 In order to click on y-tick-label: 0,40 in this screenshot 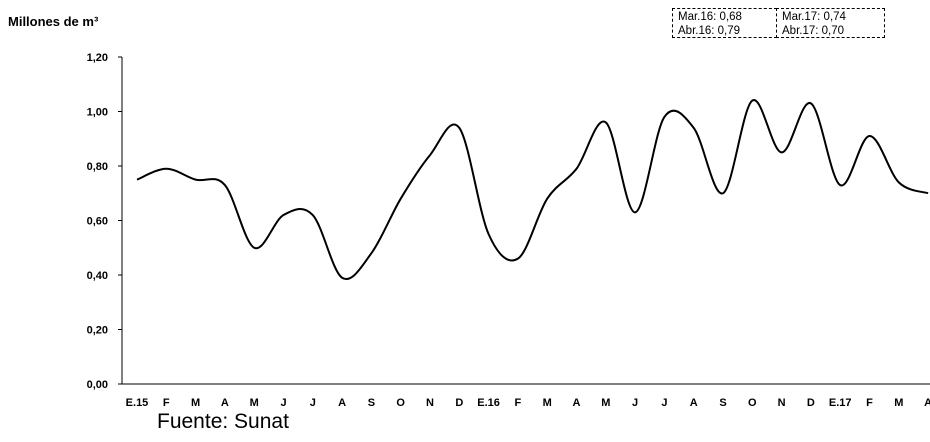, I will do `click(97, 276)`.